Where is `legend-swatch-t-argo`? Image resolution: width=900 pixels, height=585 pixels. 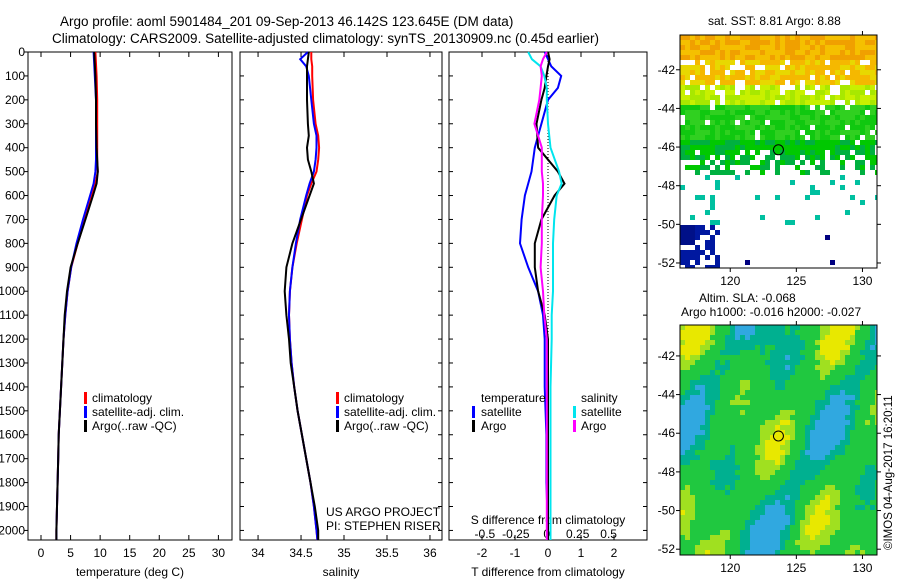 legend-swatch-t-argo is located at coordinates (473, 426).